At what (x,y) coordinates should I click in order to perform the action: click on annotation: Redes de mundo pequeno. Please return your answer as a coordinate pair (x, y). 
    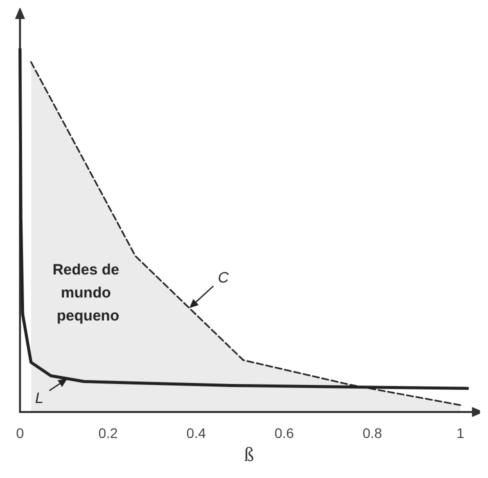
    Looking at the image, I should click on (88, 293).